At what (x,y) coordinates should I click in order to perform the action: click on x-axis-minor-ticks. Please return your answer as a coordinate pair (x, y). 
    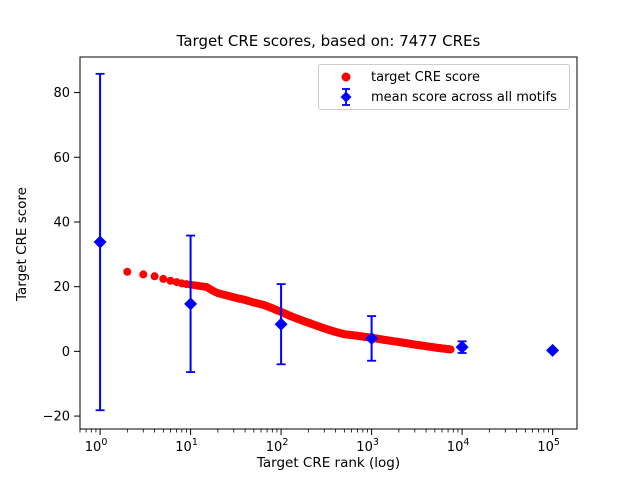
    Looking at the image, I should click on (314, 431).